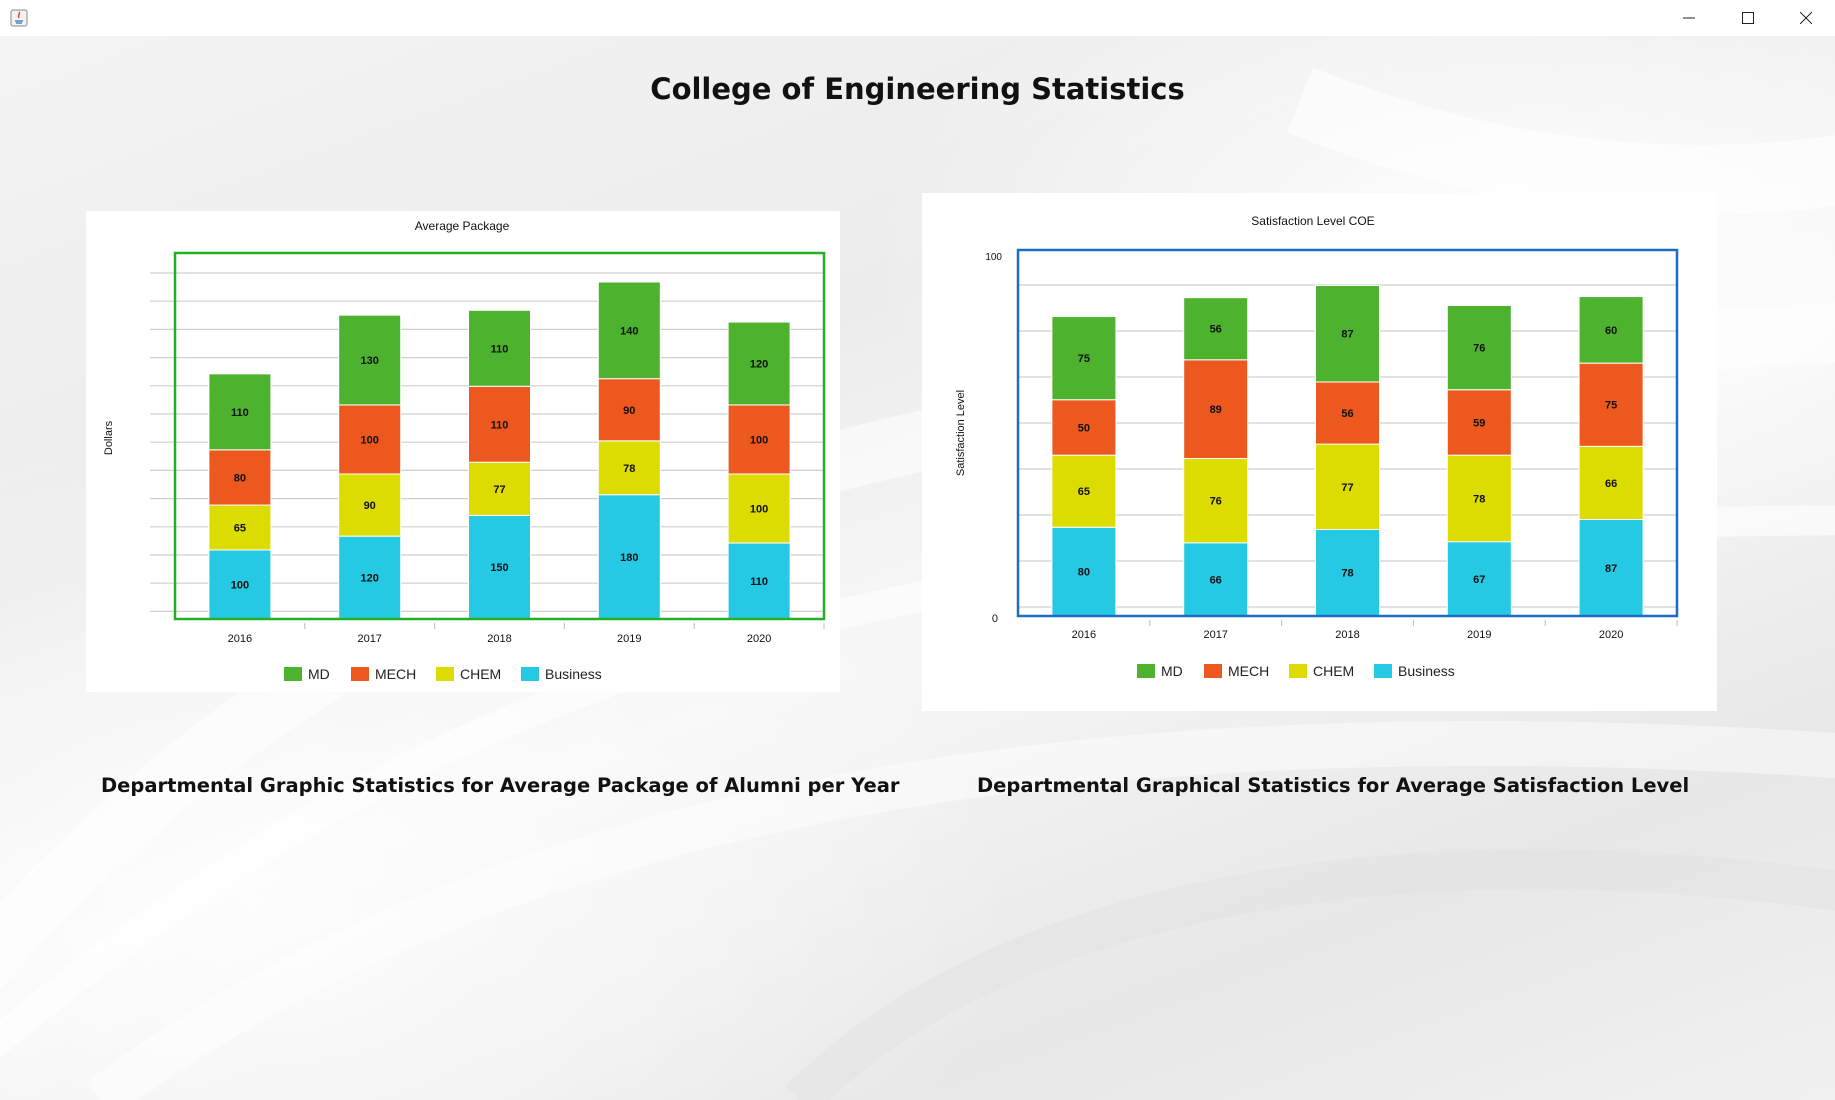 The image size is (1835, 1100). I want to click on data-label: 77, so click(499, 490).